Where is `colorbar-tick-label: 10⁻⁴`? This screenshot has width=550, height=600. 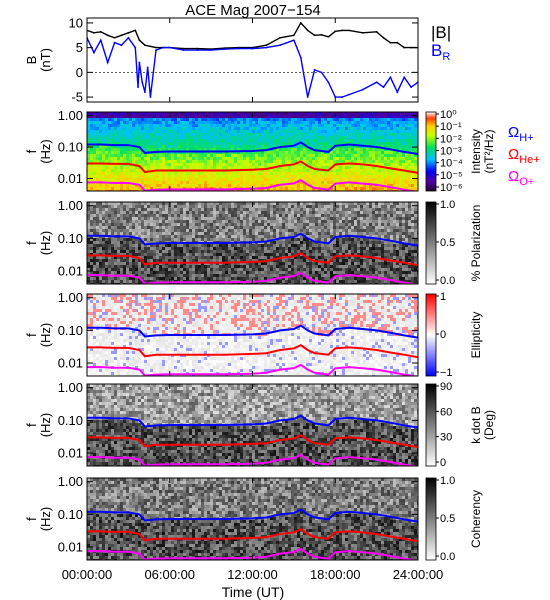
colorbar-tick-label: 10⁻⁴ is located at coordinates (451, 164).